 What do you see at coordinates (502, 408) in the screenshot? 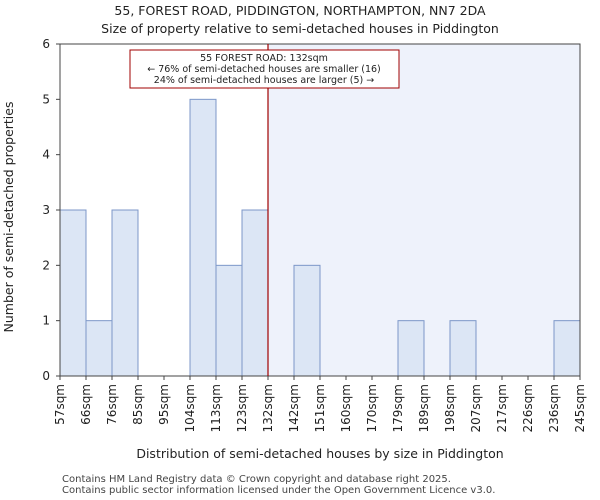
I see `x-tick-label: 217sqm` at bounding box center [502, 408].